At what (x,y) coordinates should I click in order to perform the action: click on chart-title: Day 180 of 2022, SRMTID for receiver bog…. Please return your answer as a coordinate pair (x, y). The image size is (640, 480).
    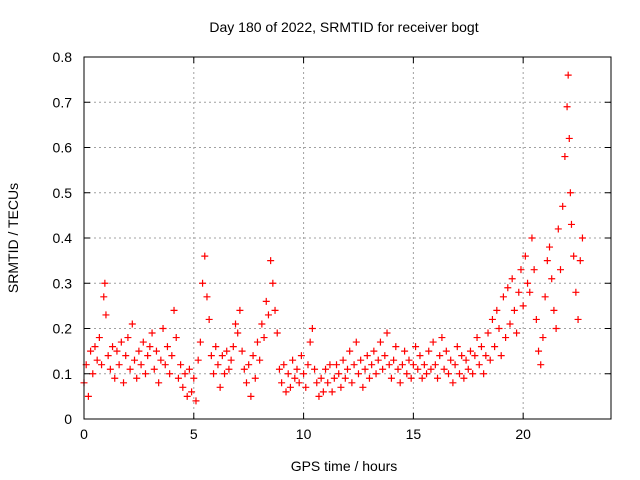
    Looking at the image, I should click on (343, 27).